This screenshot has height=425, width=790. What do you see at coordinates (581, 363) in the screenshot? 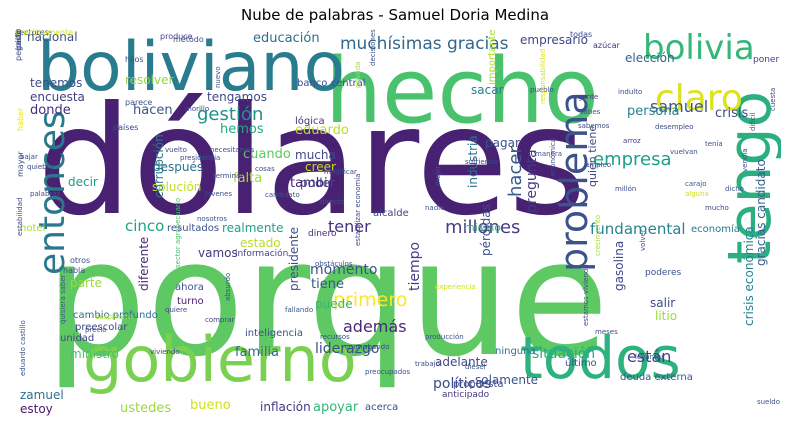
I see `cloud-word: último` at bounding box center [581, 363].